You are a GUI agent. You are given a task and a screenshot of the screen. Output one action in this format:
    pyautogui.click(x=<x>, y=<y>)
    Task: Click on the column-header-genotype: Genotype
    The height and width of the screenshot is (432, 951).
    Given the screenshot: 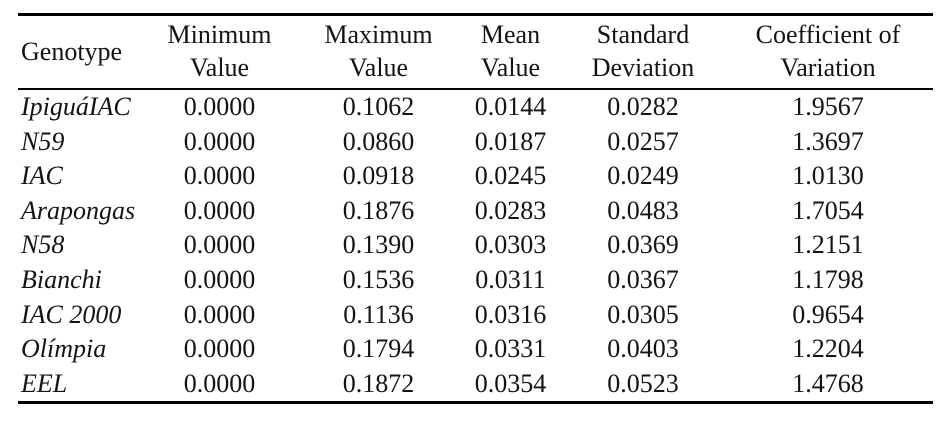 What is the action you would take?
    pyautogui.click(x=79, y=52)
    